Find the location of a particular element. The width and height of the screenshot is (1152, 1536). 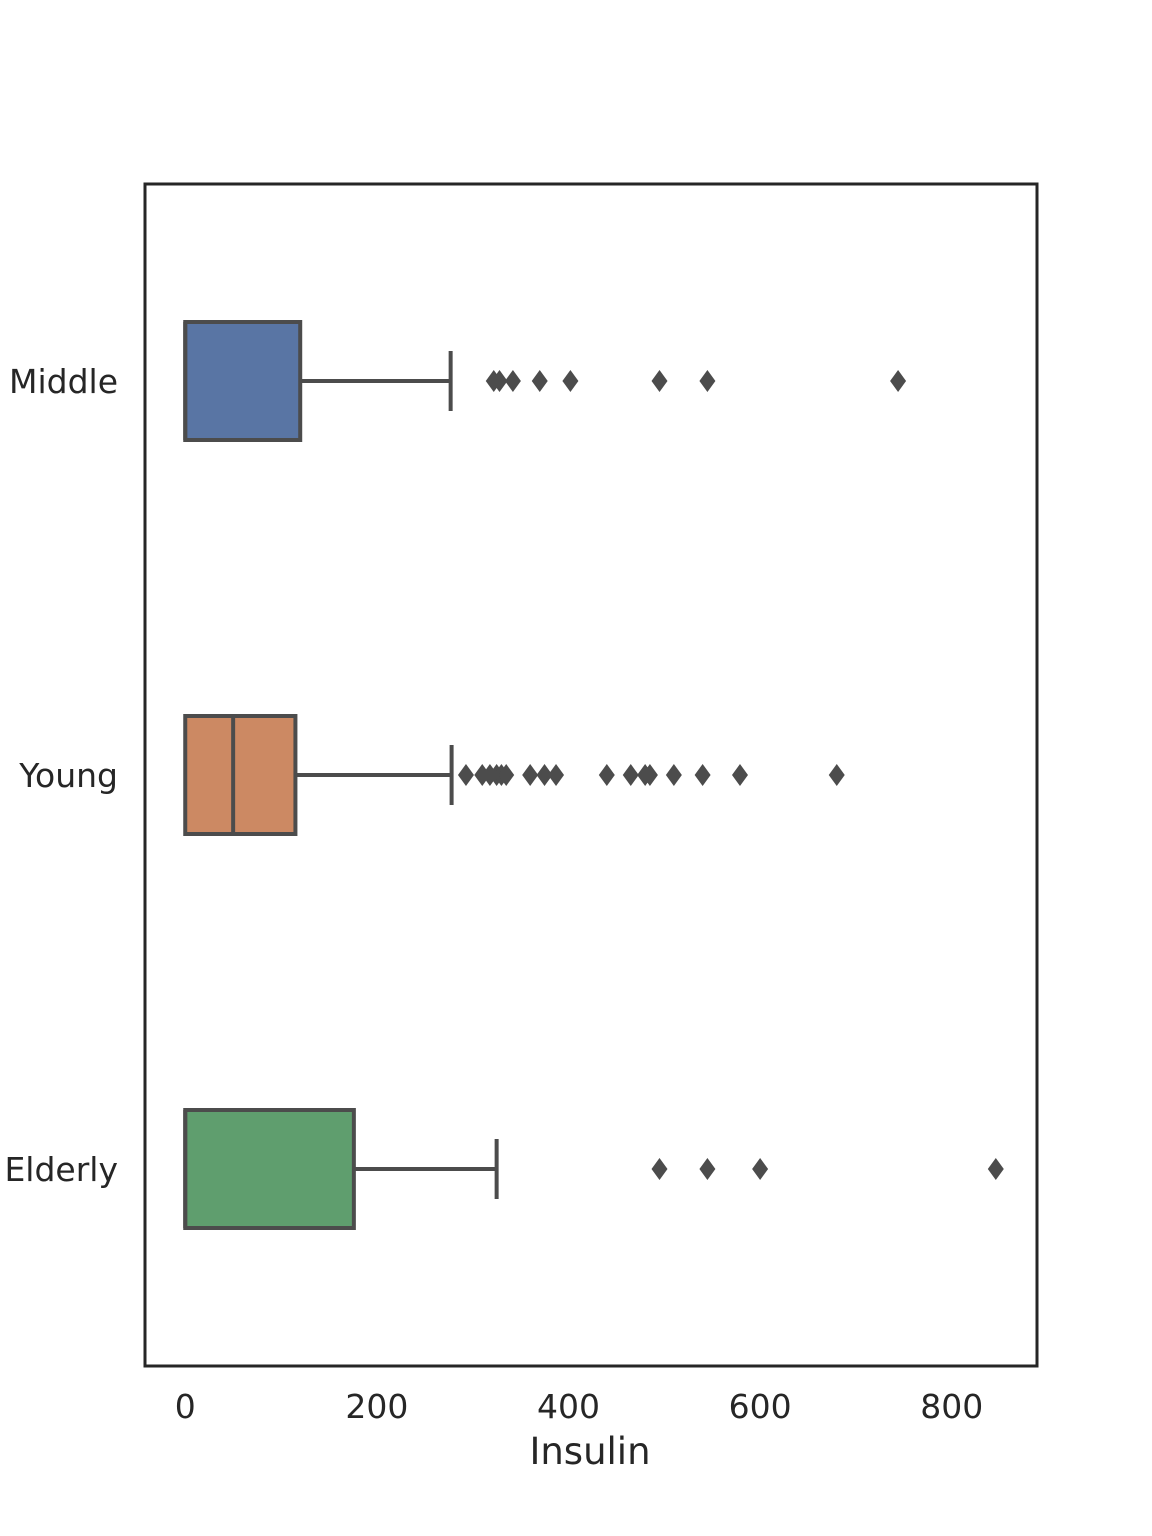

y-axis: Middle Young Elderly is located at coordinates (61, 775).